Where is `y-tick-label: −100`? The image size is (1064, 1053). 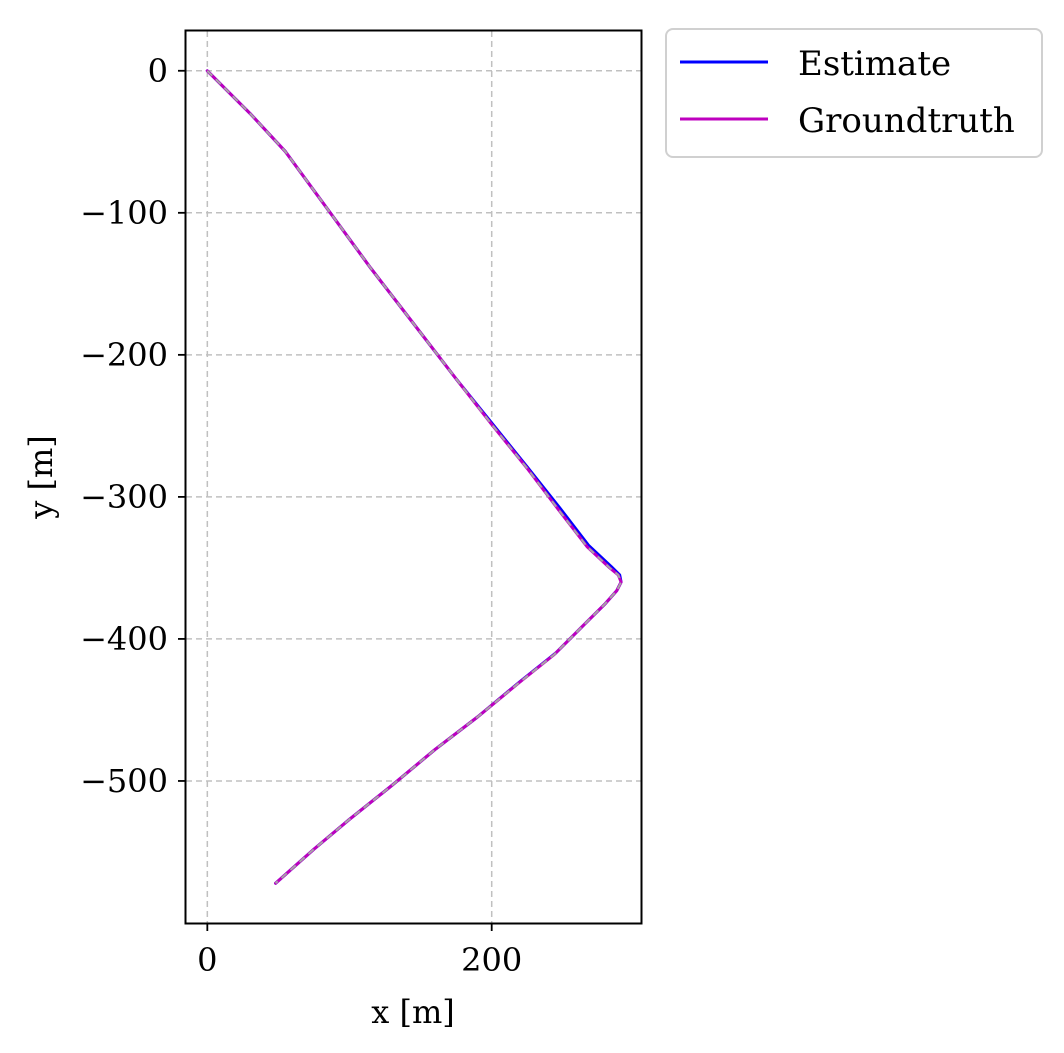
y-tick-label: −100 is located at coordinates (124, 213).